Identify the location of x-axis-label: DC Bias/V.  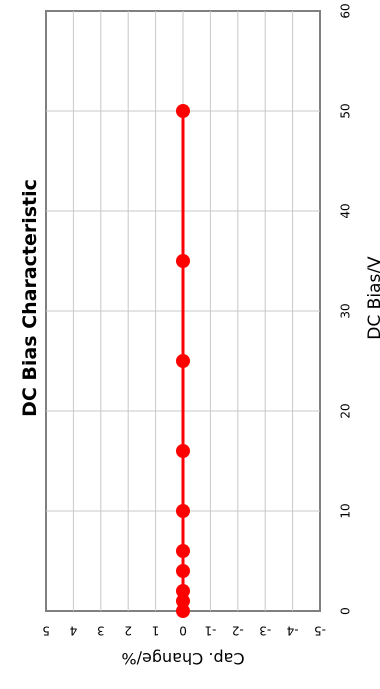
(372, 298).